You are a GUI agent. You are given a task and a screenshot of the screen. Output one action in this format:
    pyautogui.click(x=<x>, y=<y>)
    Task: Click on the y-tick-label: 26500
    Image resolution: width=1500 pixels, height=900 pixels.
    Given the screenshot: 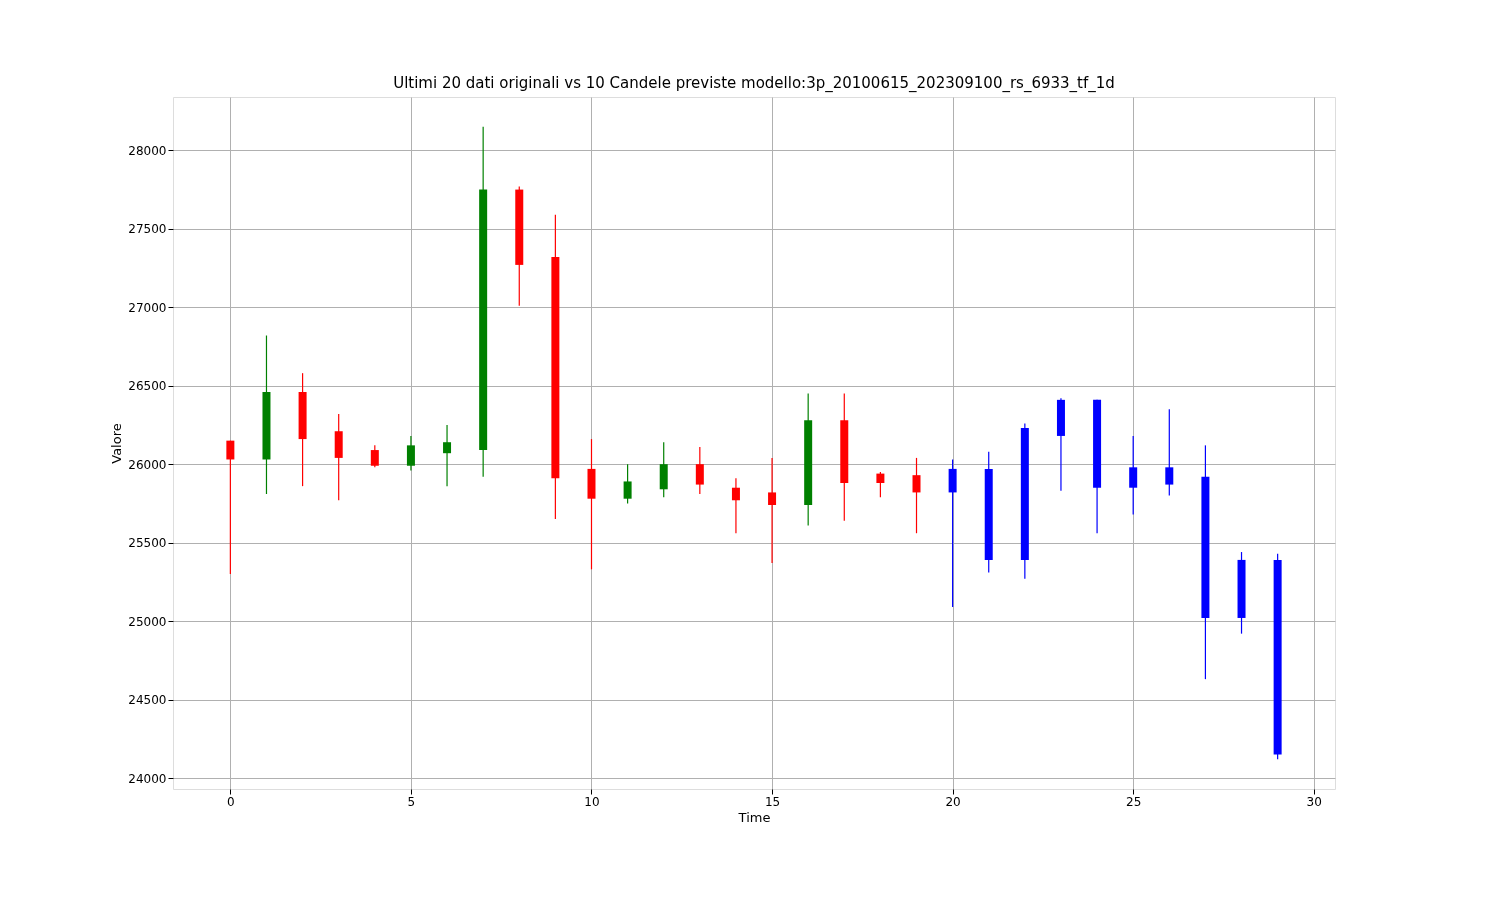 What is the action you would take?
    pyautogui.click(x=147, y=386)
    